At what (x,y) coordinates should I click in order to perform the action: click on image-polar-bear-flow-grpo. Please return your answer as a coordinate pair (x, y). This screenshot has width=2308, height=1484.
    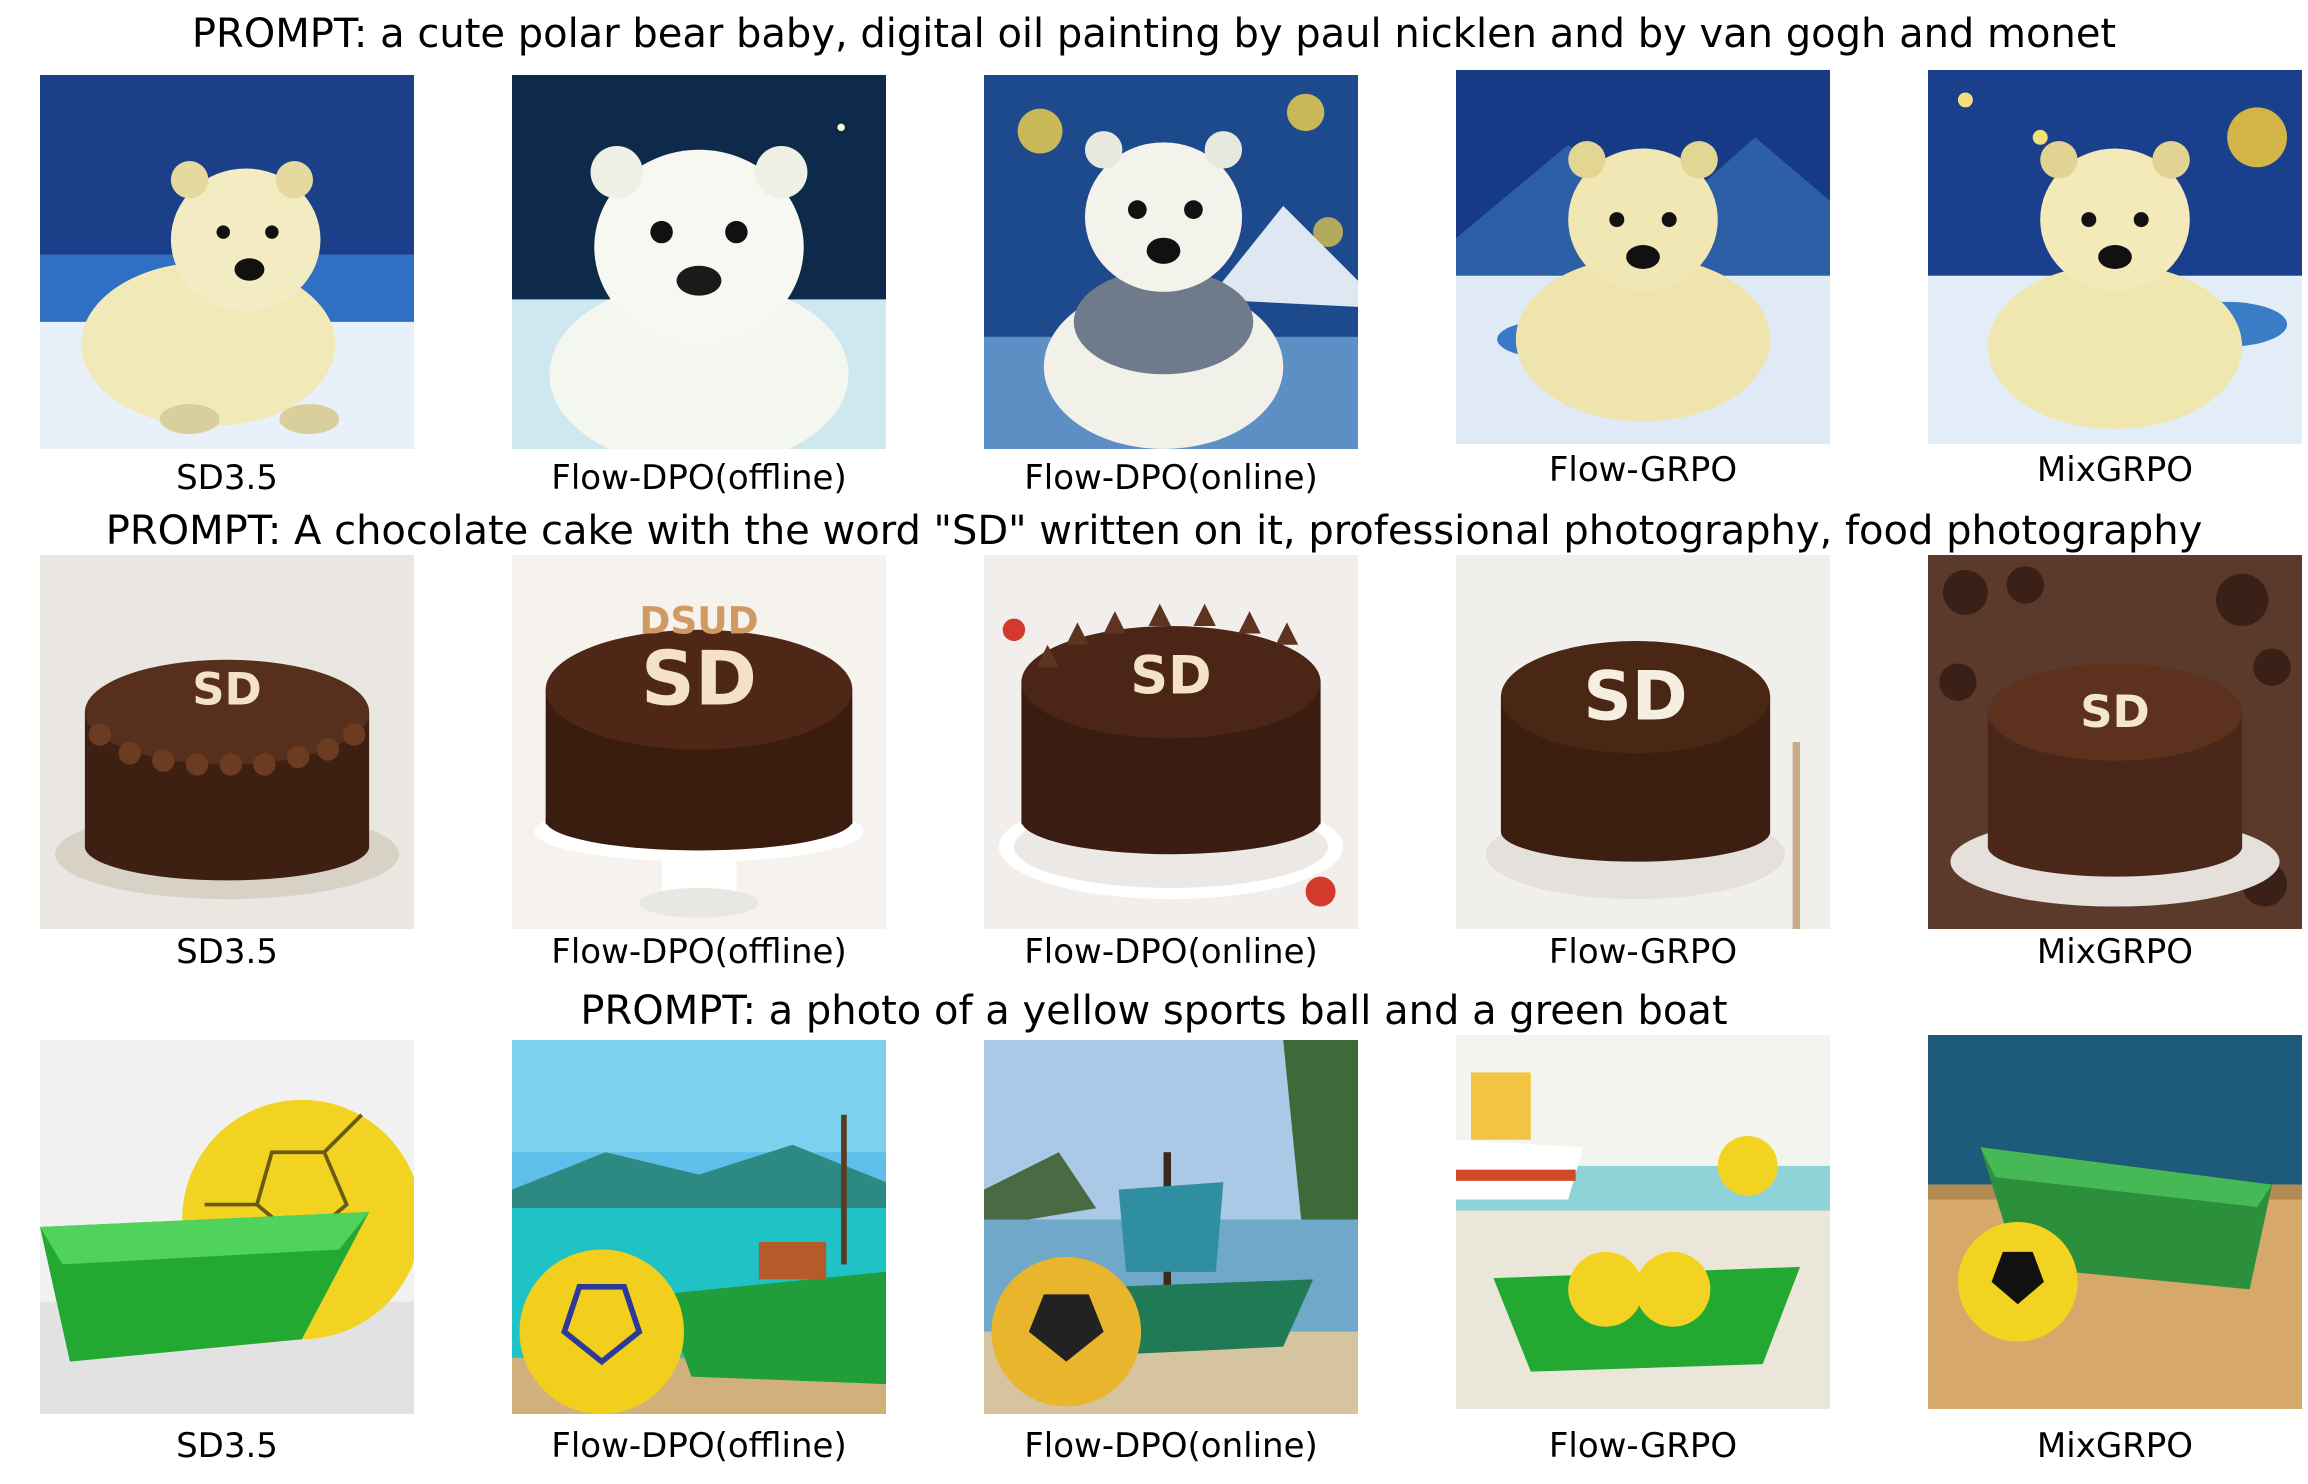
    Looking at the image, I should click on (1643, 257).